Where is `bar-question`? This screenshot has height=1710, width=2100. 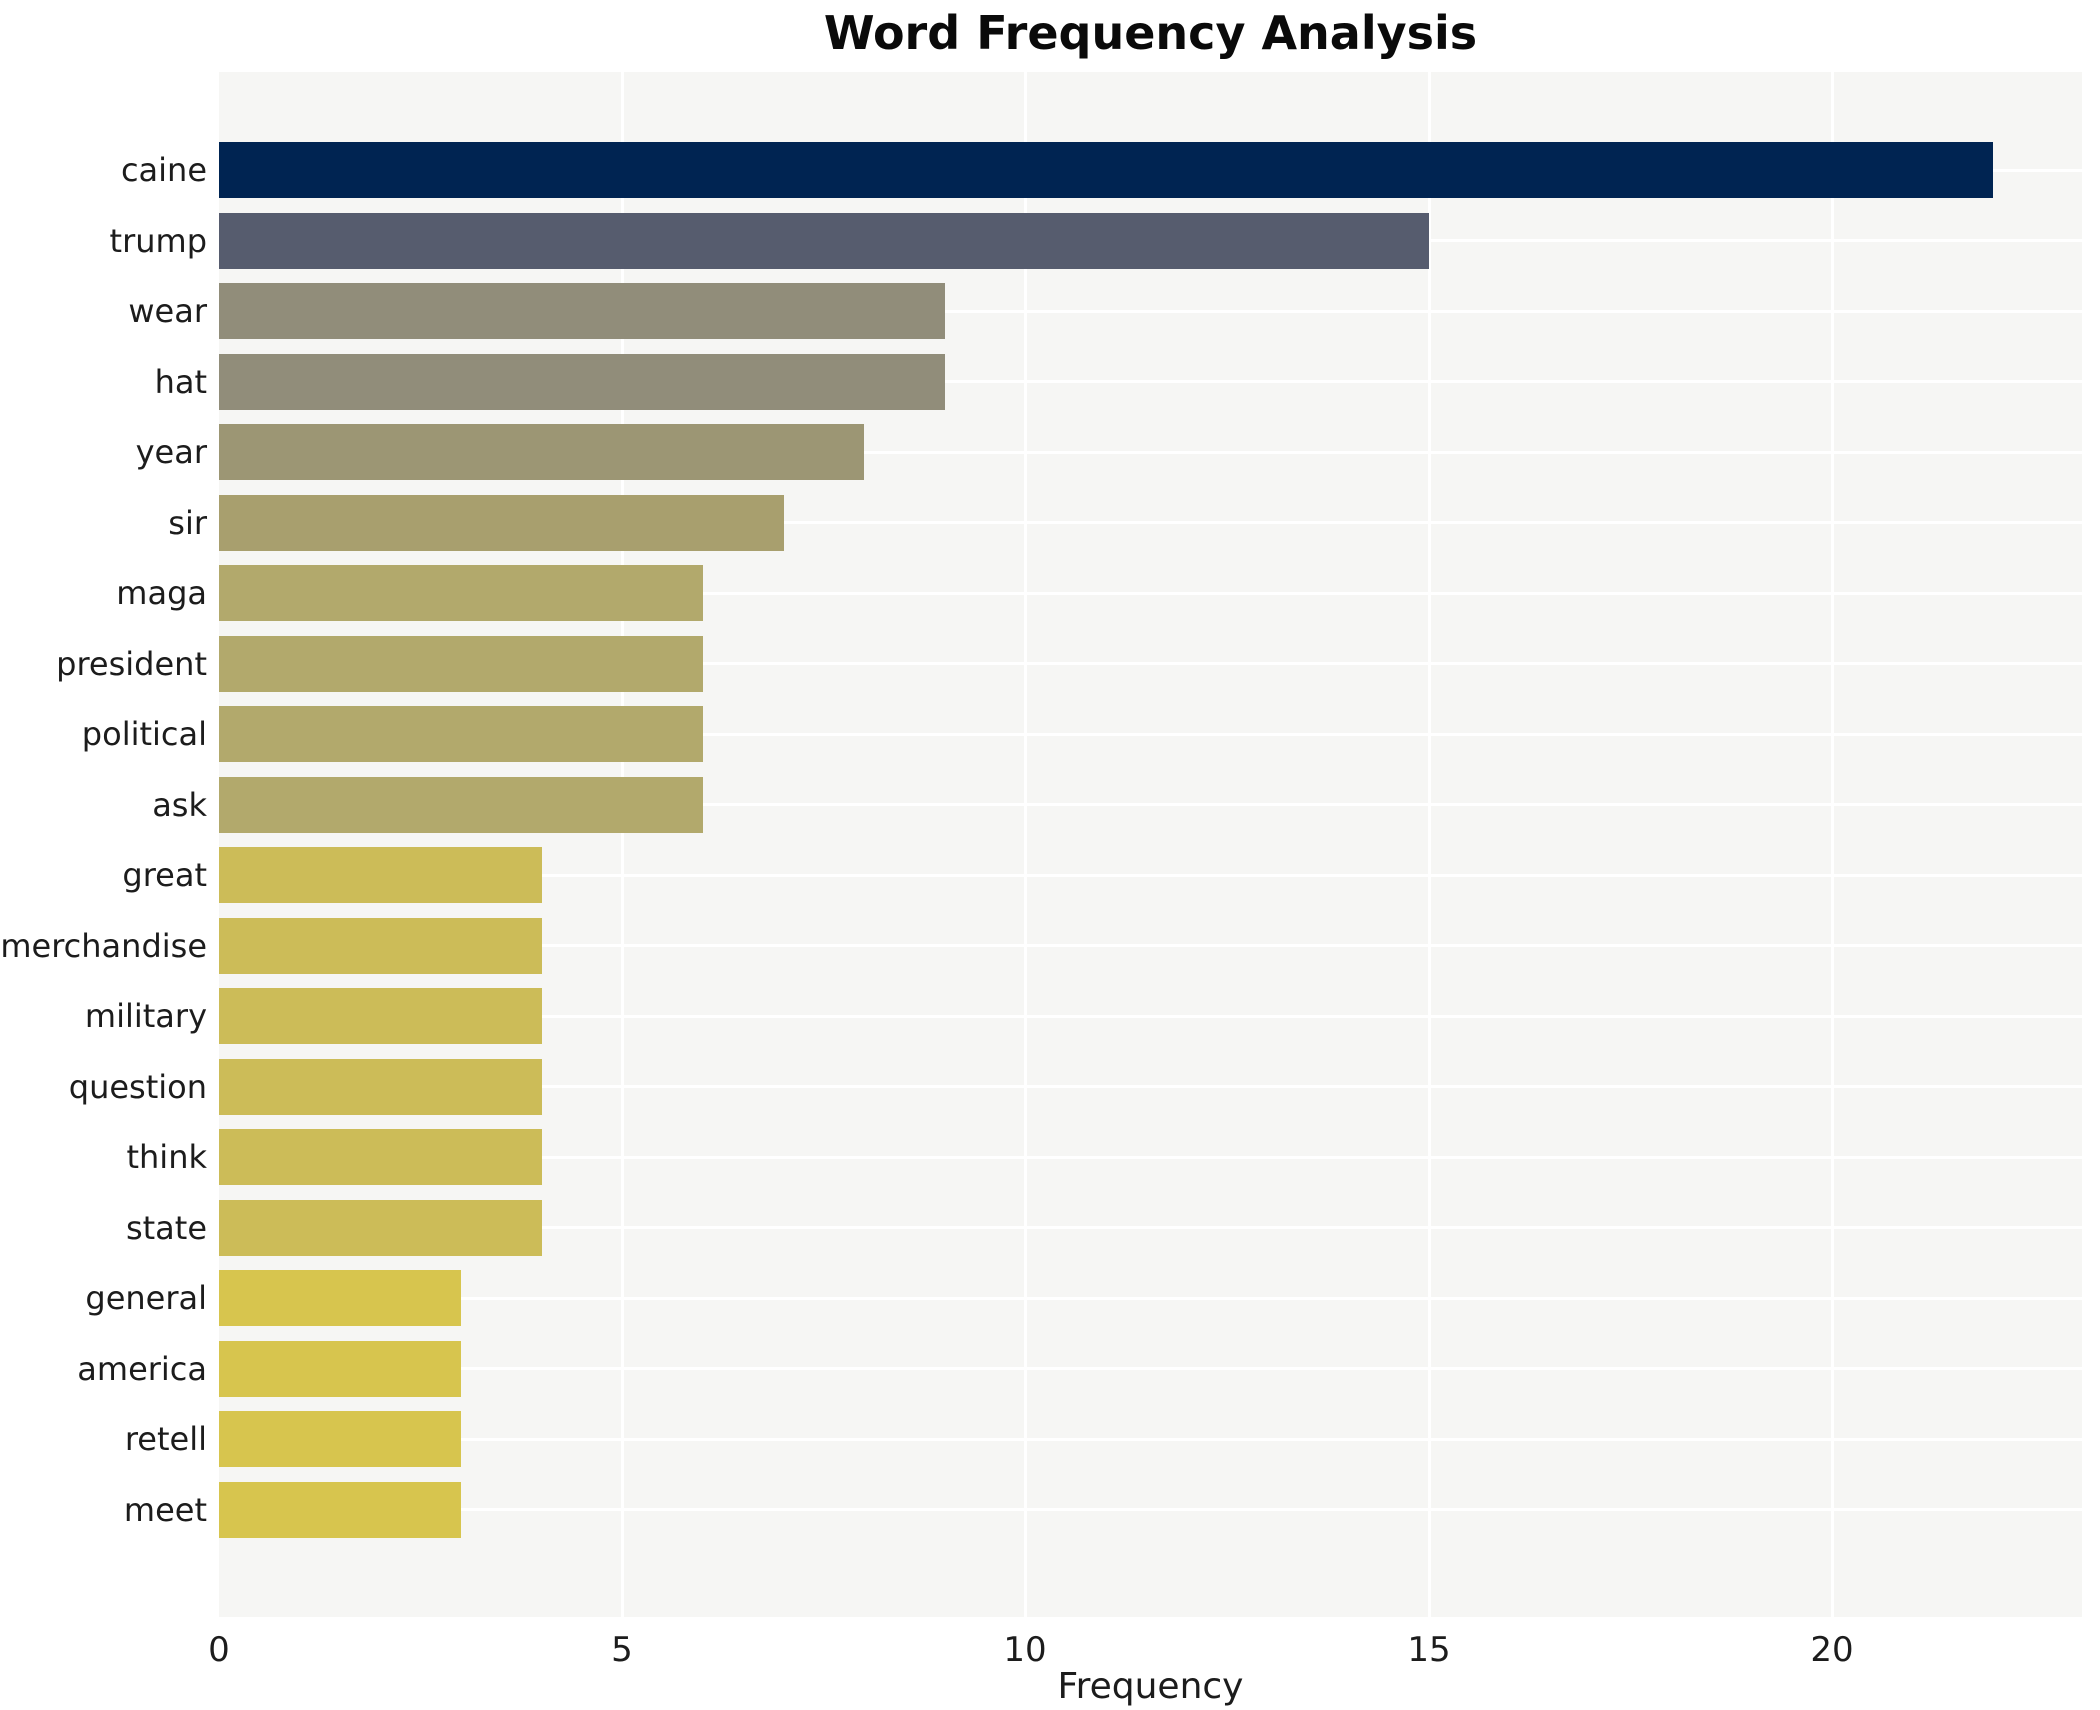
bar-question is located at coordinates (380, 1087).